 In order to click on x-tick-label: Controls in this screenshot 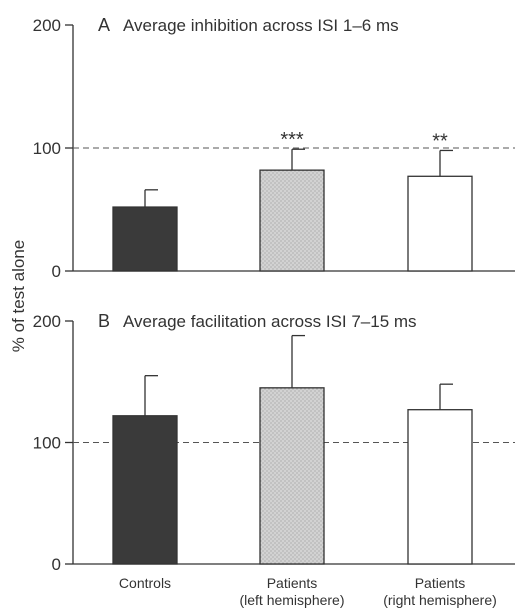, I will do `click(145, 583)`.